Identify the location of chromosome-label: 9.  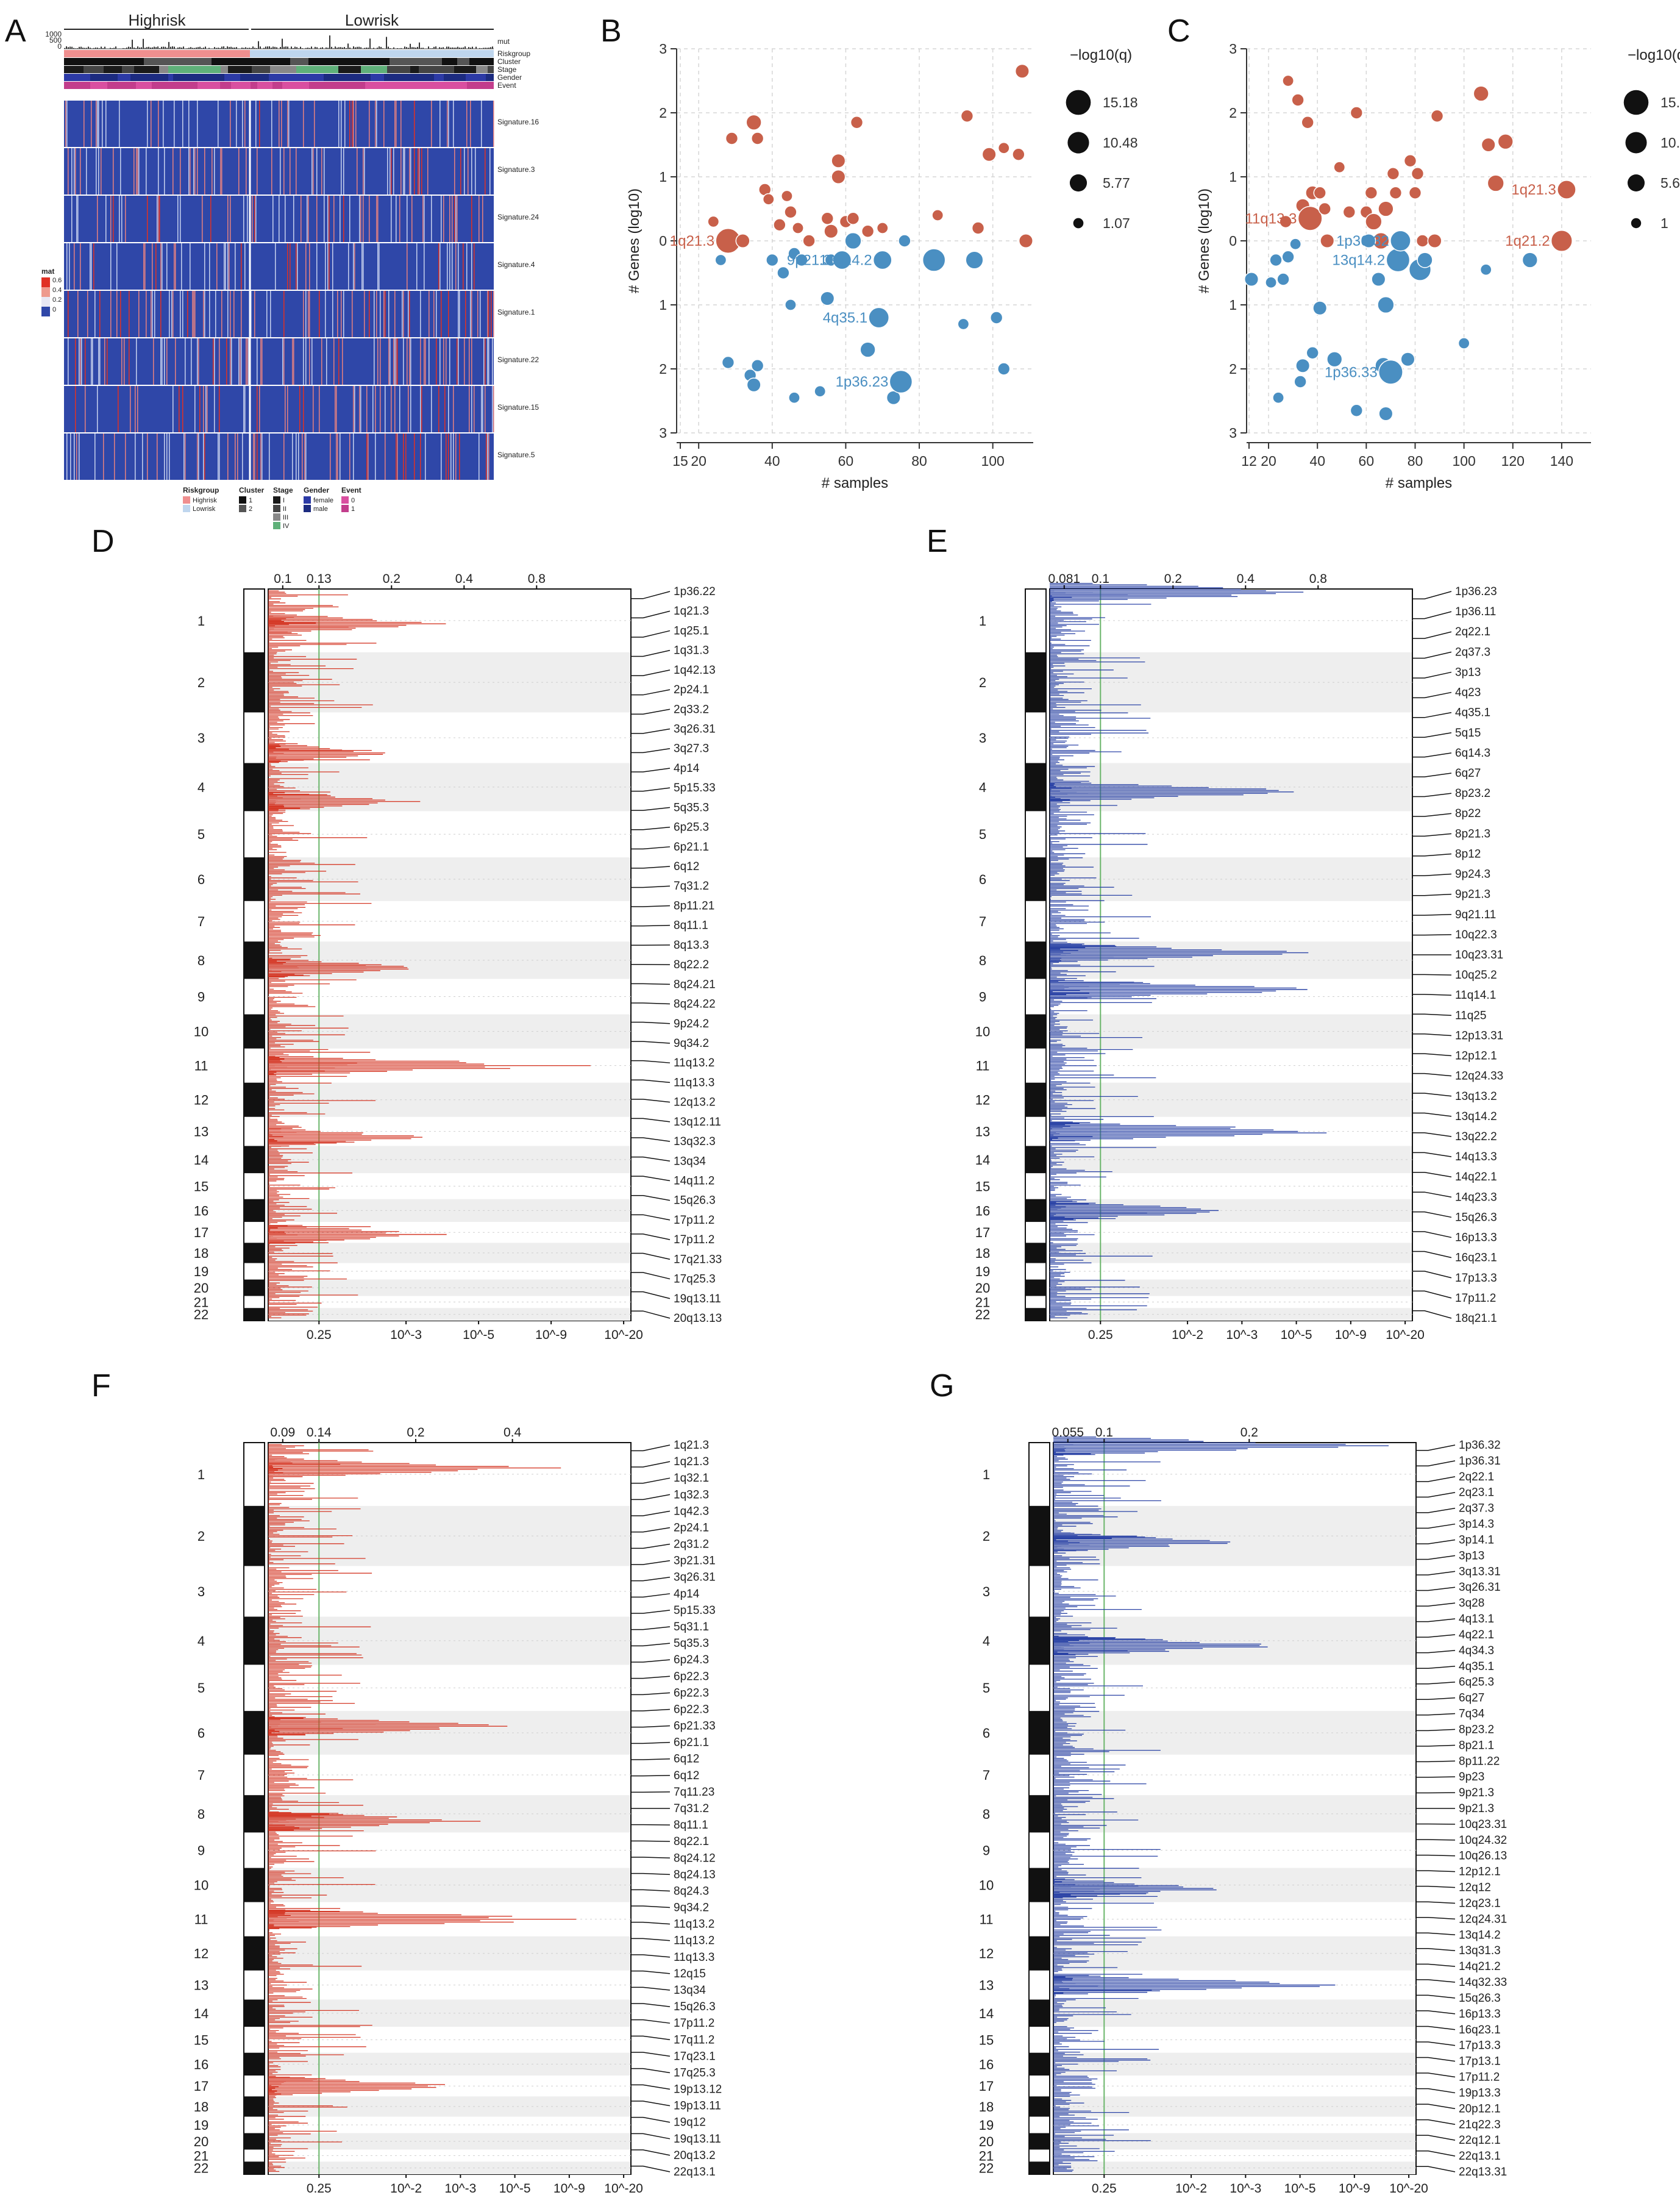
(201, 1850).